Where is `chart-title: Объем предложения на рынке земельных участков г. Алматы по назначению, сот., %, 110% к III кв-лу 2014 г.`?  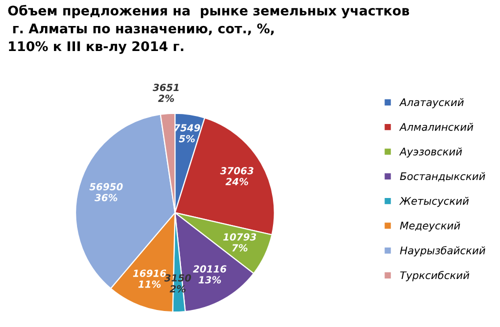 chart-title: Объем предложения на рынке земельных участков г. Алматы по назначению, сот., %, 110% к III кв-лу 2014 г. is located at coordinates (209, 29).